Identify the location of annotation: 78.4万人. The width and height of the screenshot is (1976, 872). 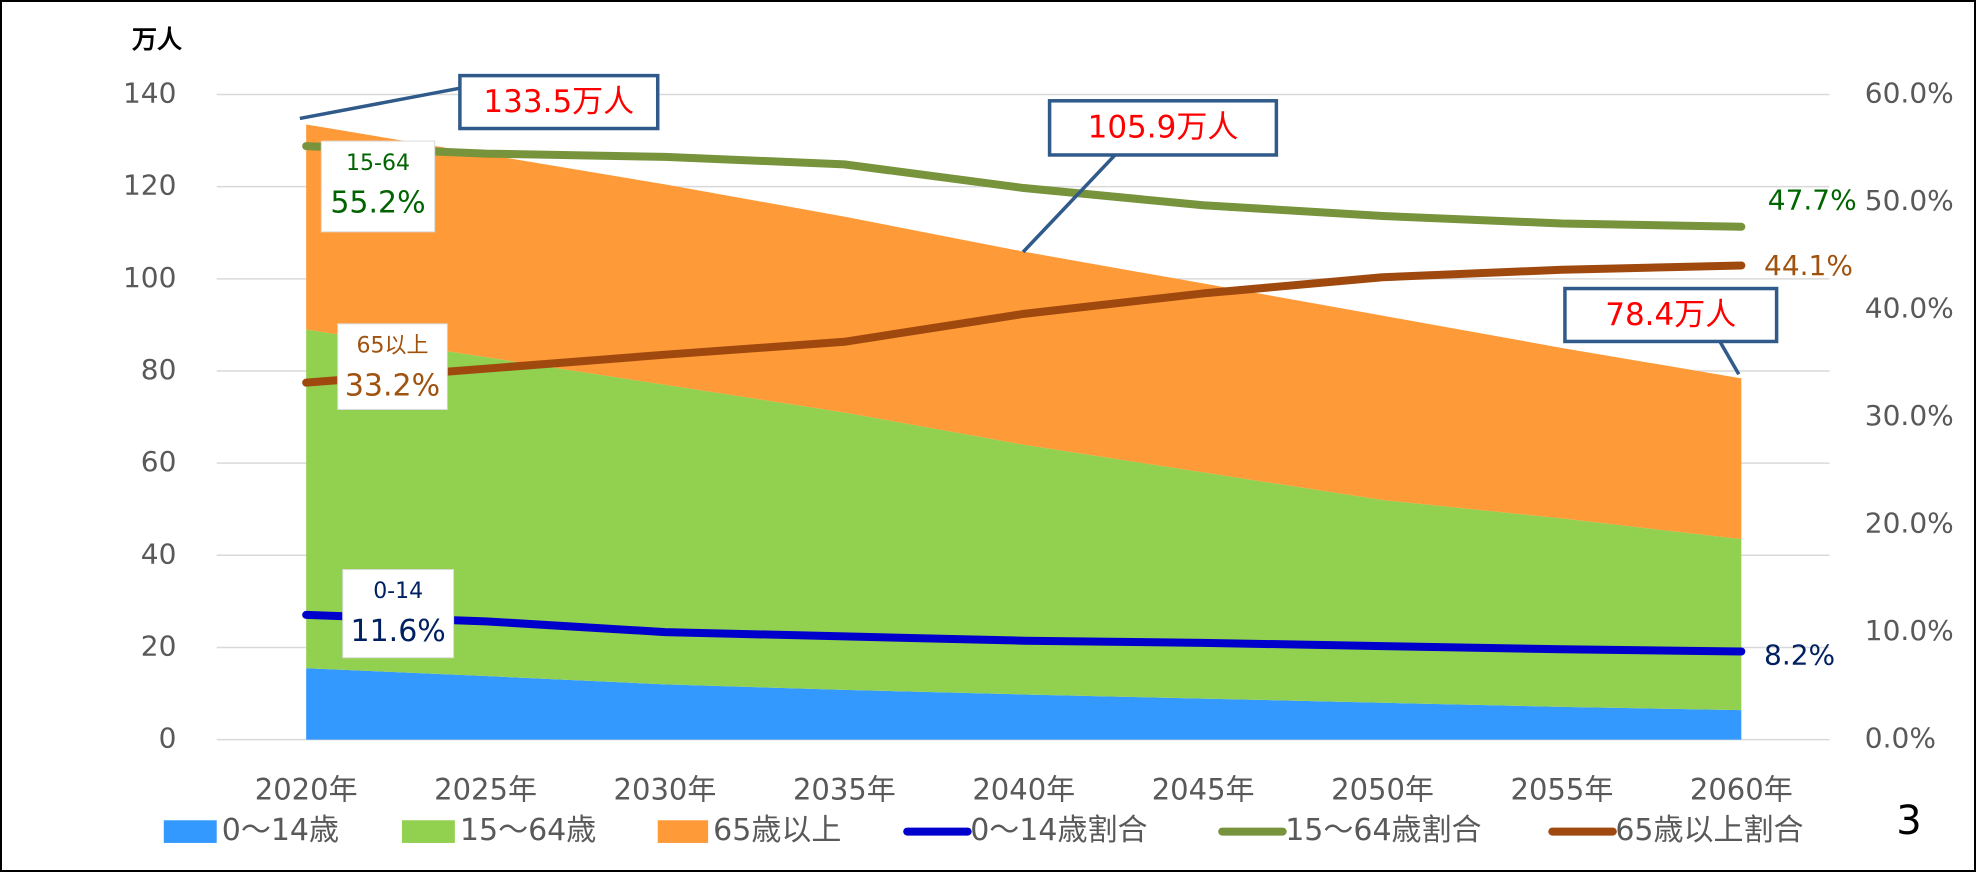
(1670, 315).